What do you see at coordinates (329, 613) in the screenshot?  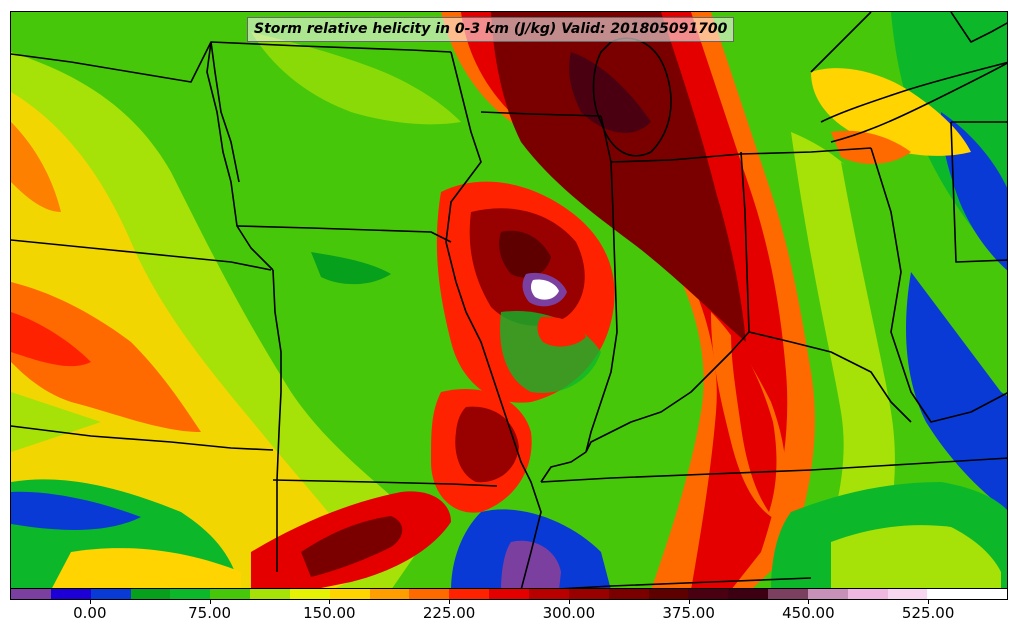 I see `colorbar-tick-label: 150.00` at bounding box center [329, 613].